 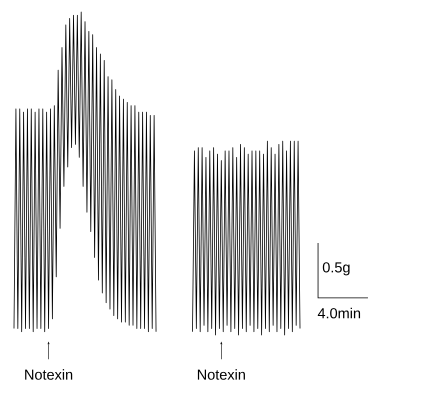 What do you see at coordinates (339, 313) in the screenshot?
I see `text: 4.0min` at bounding box center [339, 313].